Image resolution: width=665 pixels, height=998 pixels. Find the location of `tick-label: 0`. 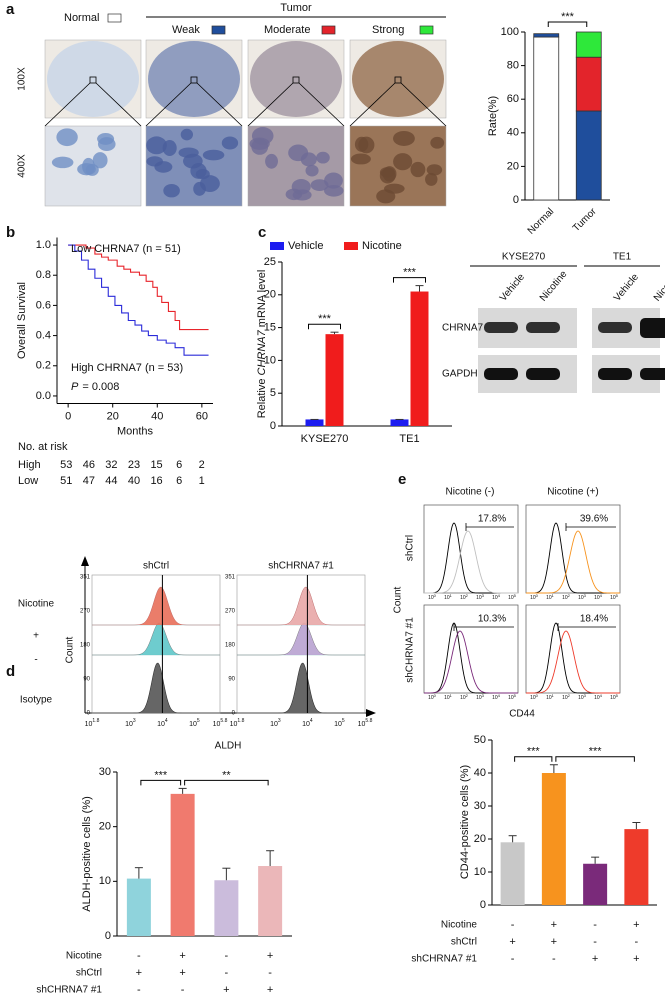

tick-label: 0 is located at coordinates (234, 714).